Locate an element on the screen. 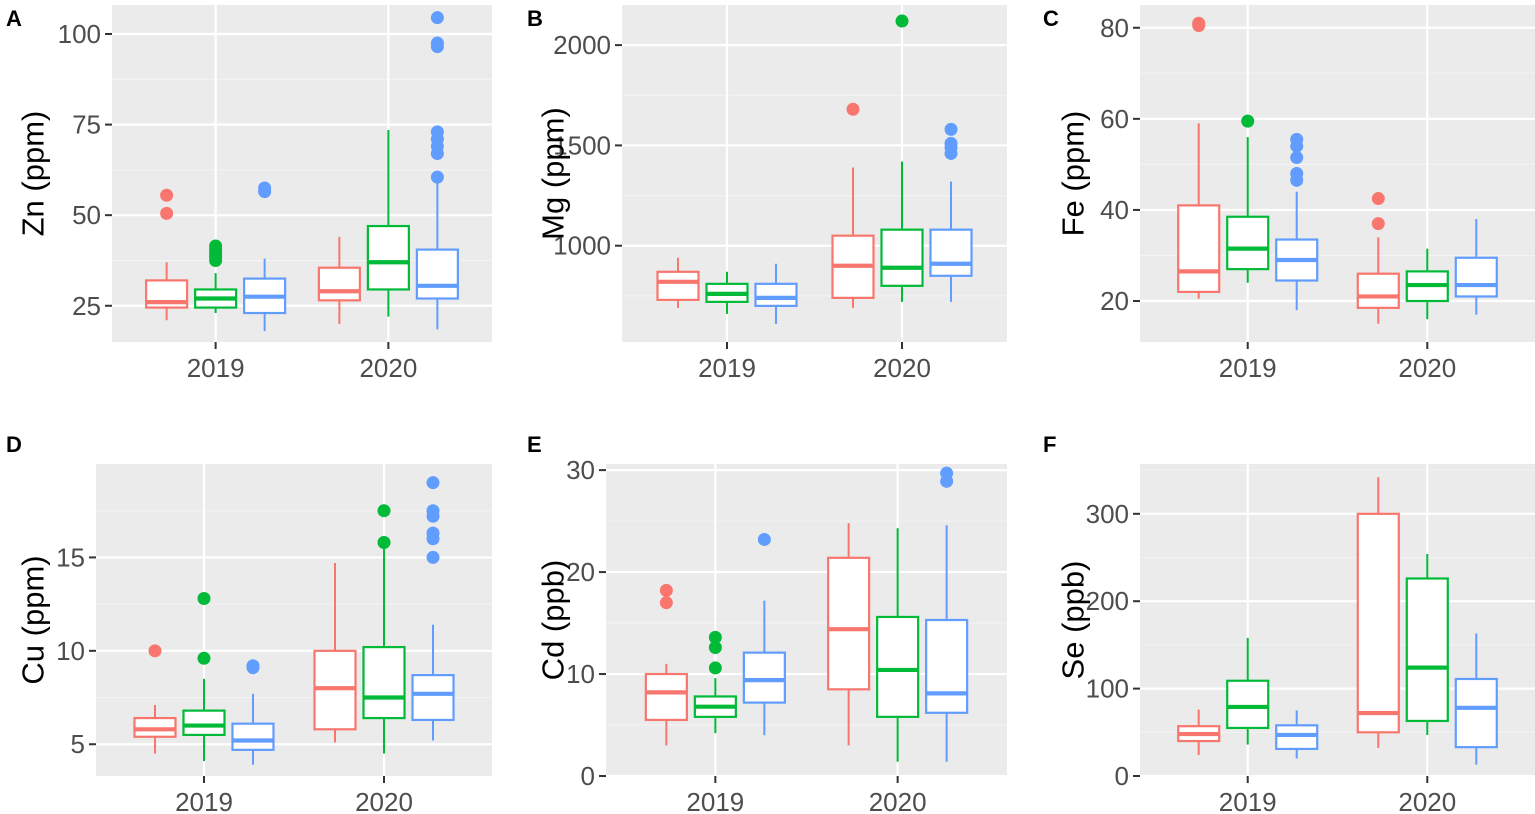  y-tick-label: 75 is located at coordinates (86, 125).